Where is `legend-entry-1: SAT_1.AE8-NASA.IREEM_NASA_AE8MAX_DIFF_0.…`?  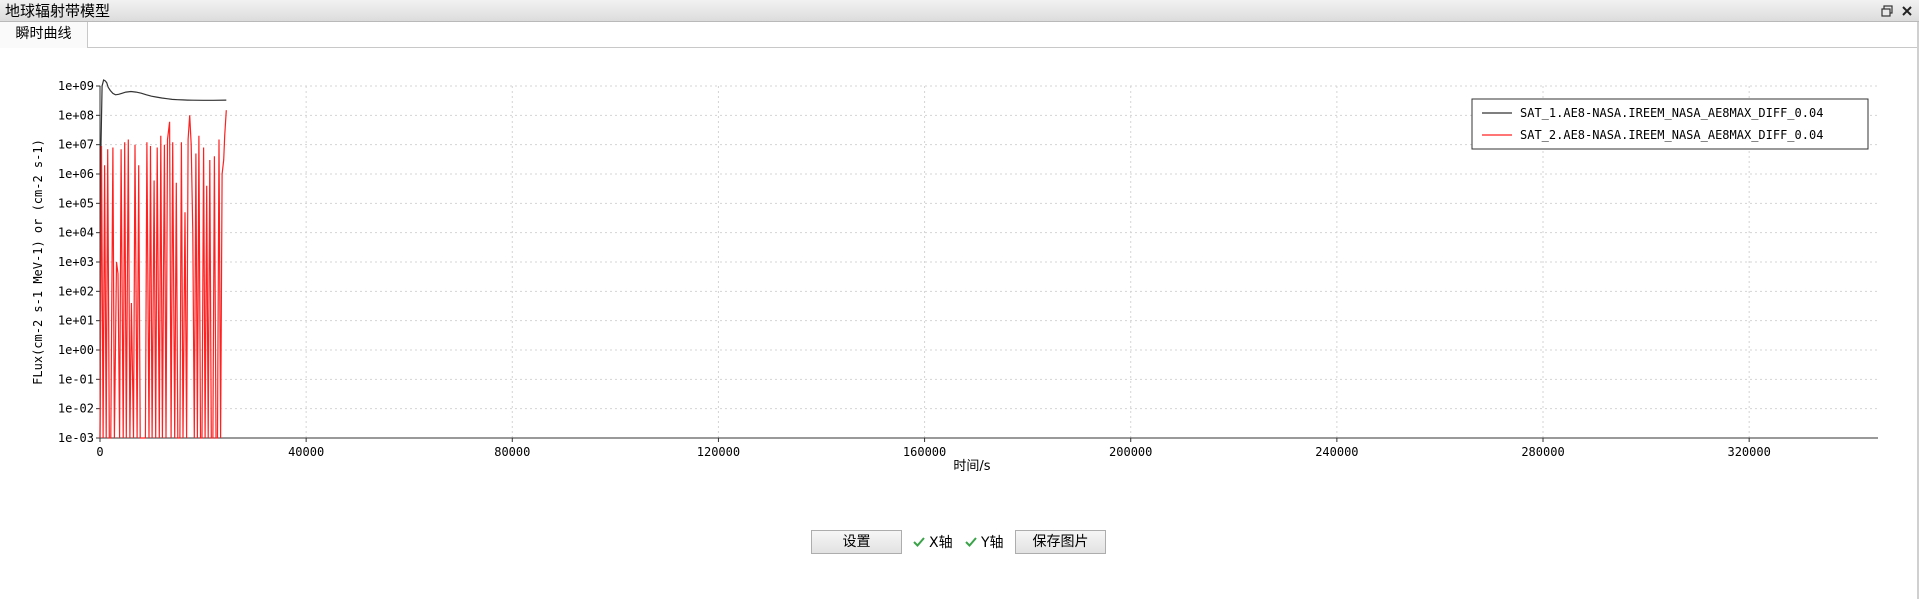 legend-entry-1: SAT_1.AE8-NASA.IREEM_NASA_AE8MAX_DIFF_0.… is located at coordinates (1671, 113).